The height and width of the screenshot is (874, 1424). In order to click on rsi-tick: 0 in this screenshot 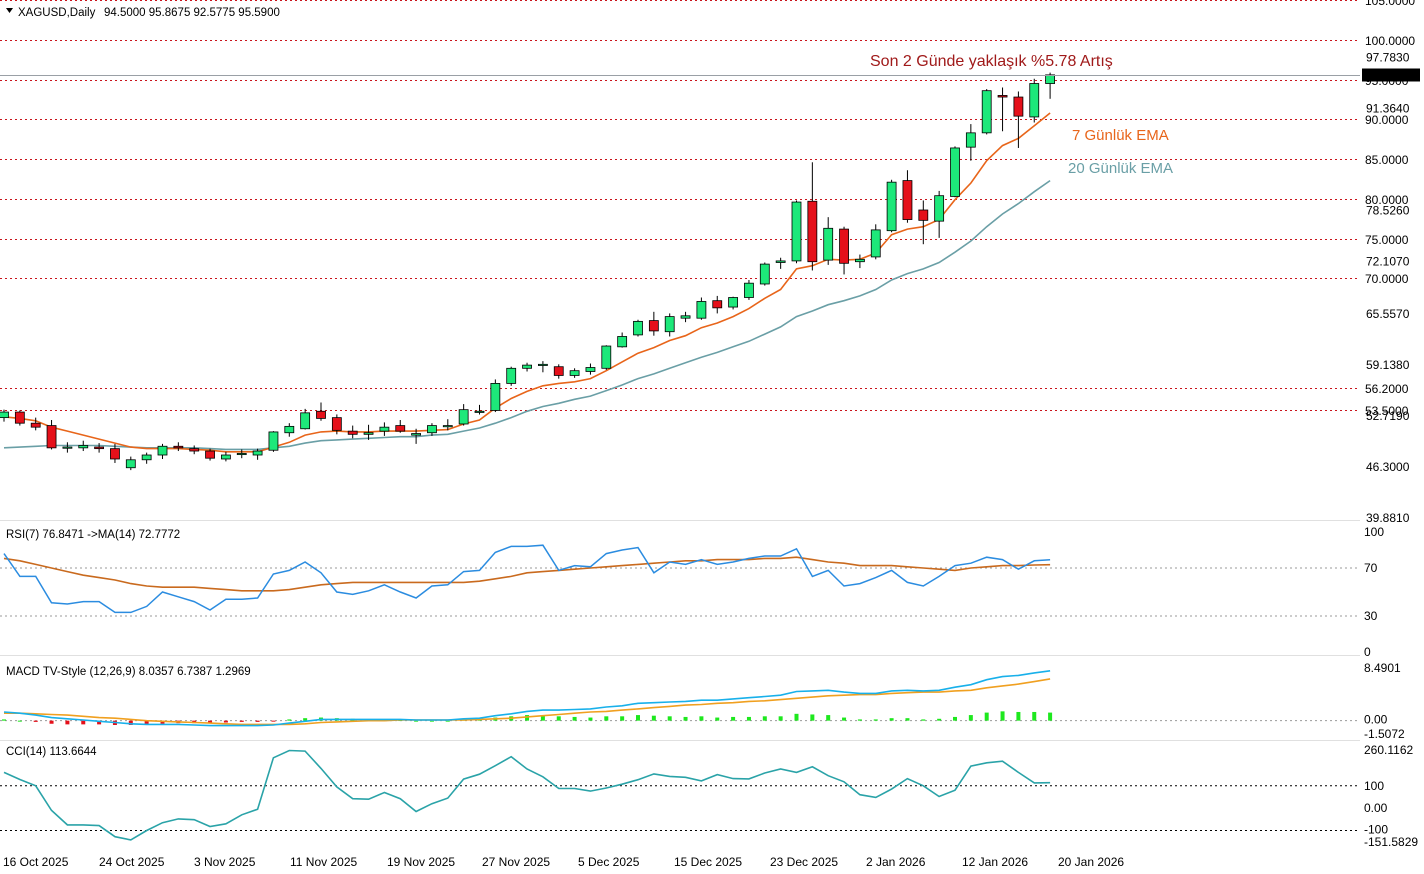, I will do `click(1367, 652)`.